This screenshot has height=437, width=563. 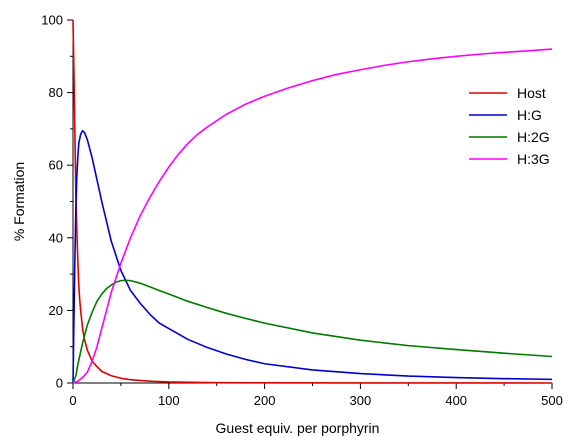 I want to click on legend-label-h-3g: H:3G, so click(x=533, y=159).